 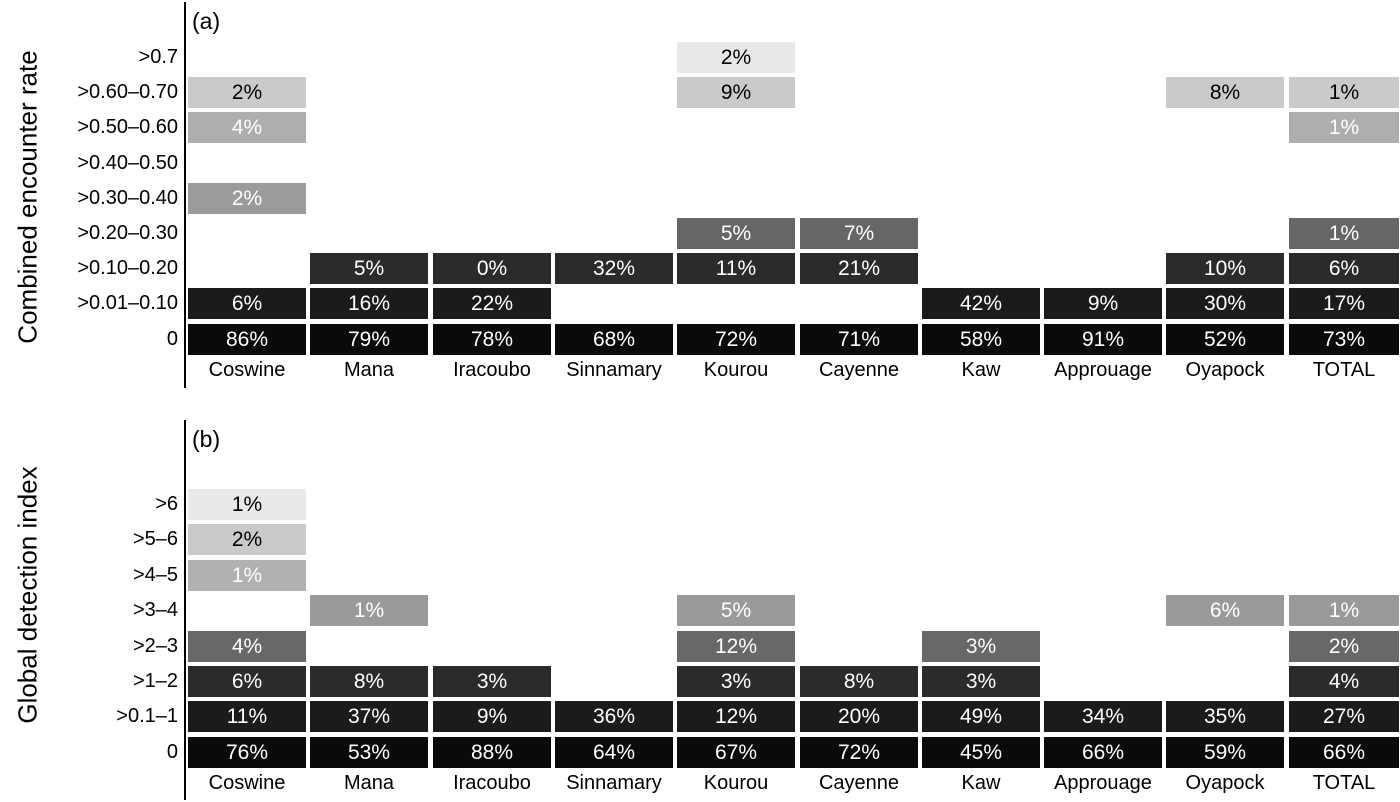 I want to click on heatmap-cell: 52%, so click(x=1225, y=339).